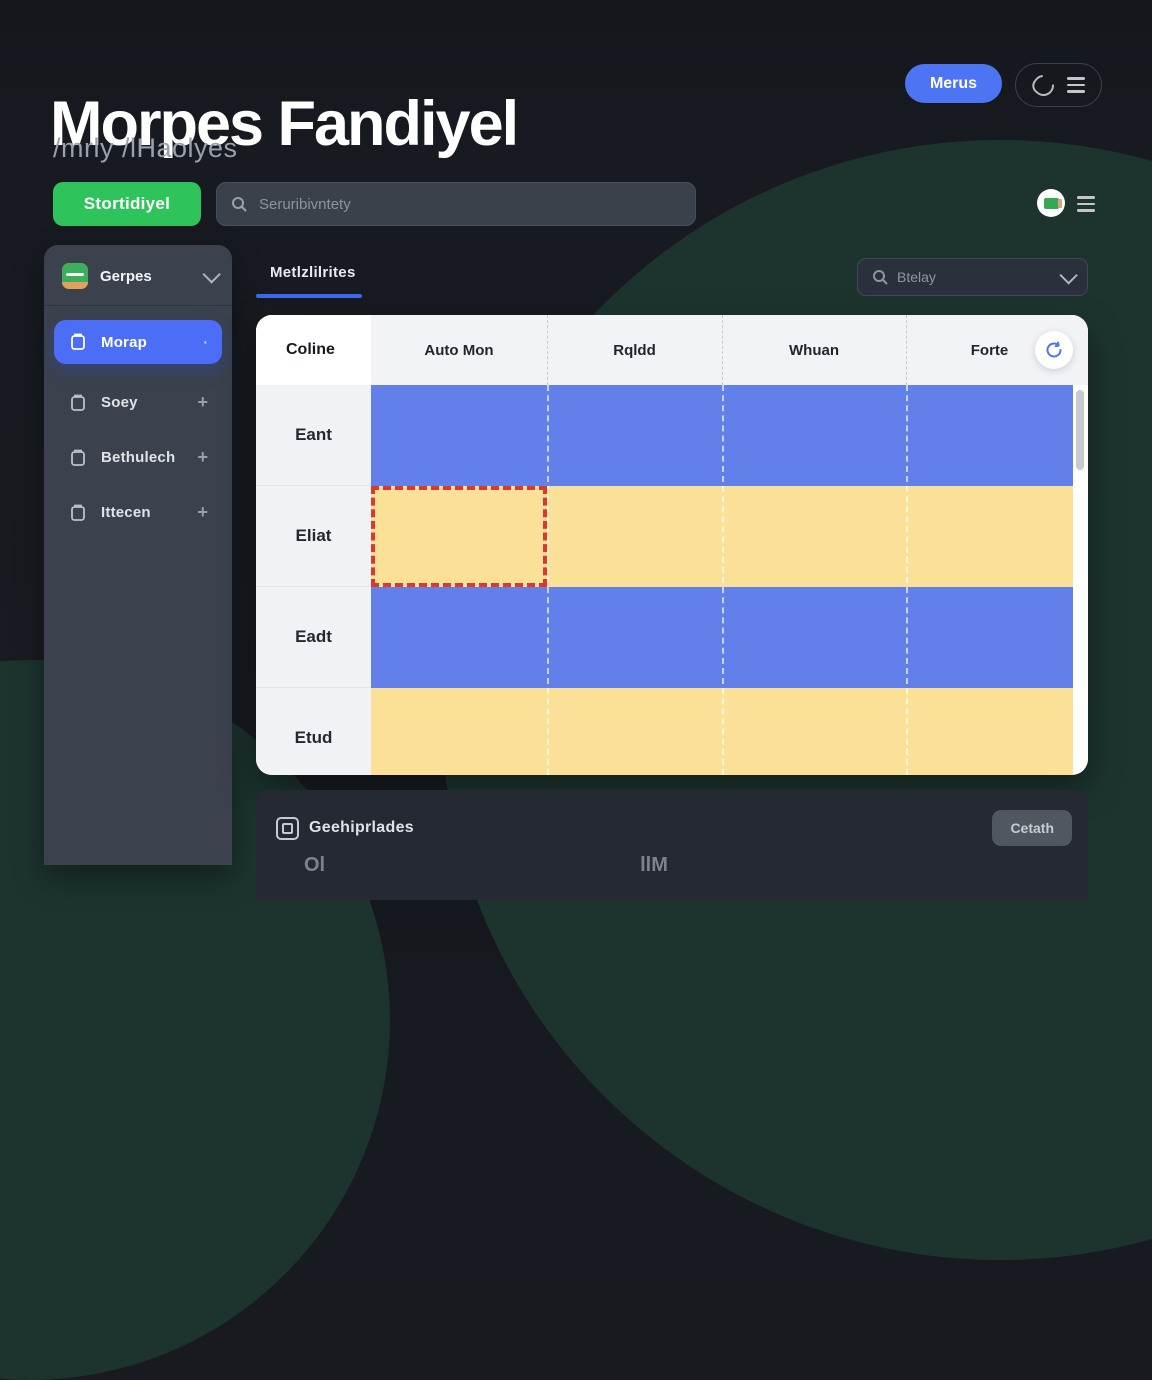 This screenshot has width=1152, height=1380. What do you see at coordinates (459, 536) in the screenshot?
I see `selected-cell-outline` at bounding box center [459, 536].